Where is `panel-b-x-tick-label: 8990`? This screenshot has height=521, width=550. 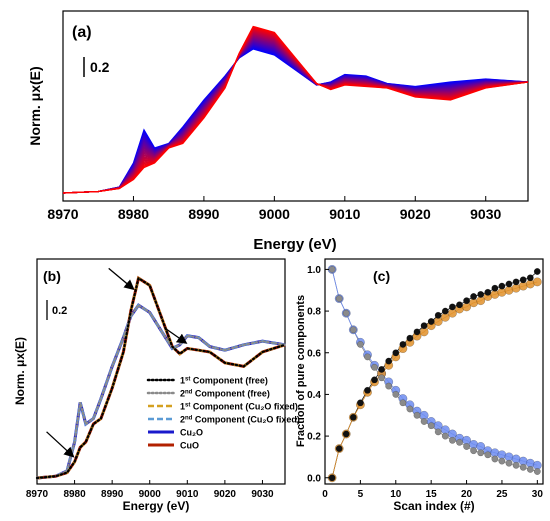
panel-b-x-tick-label: 8990 is located at coordinates (112, 494).